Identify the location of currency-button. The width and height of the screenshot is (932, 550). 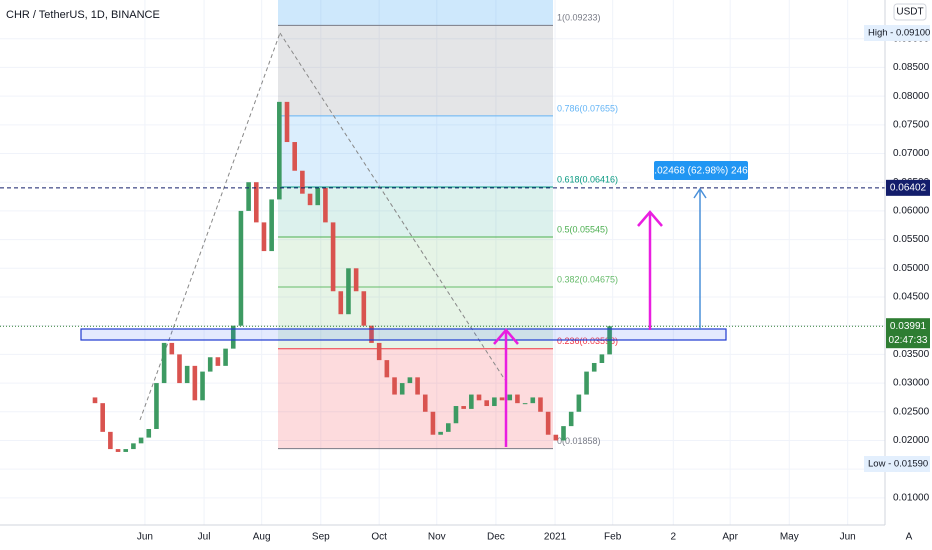
(910, 12).